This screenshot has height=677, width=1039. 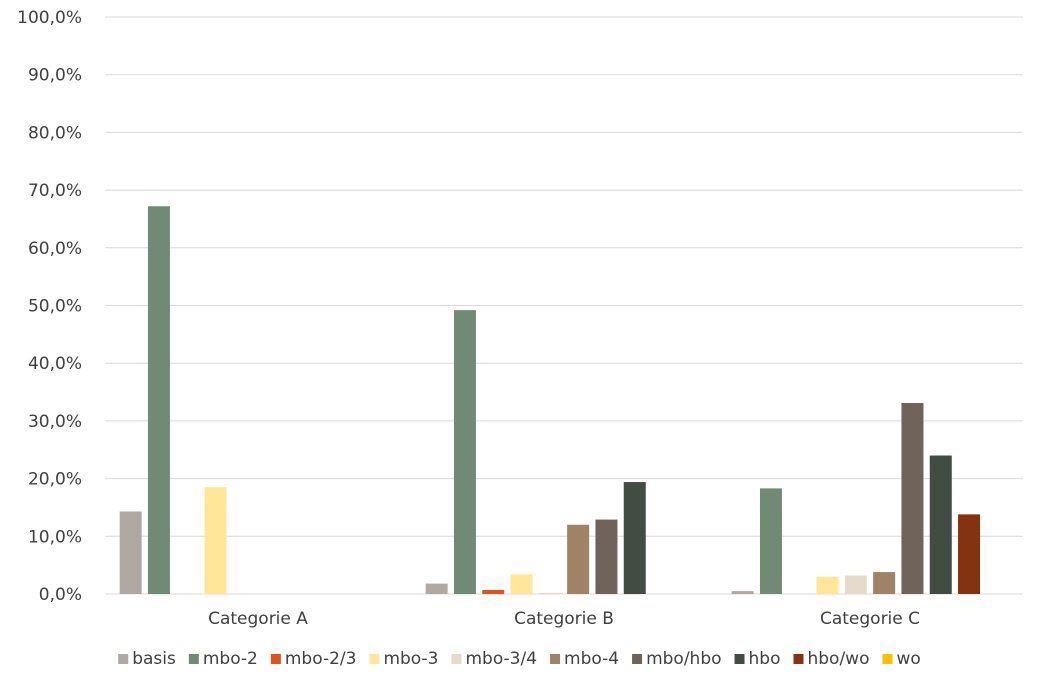 I want to click on y-tick-label: 50,0%, so click(x=55, y=307).